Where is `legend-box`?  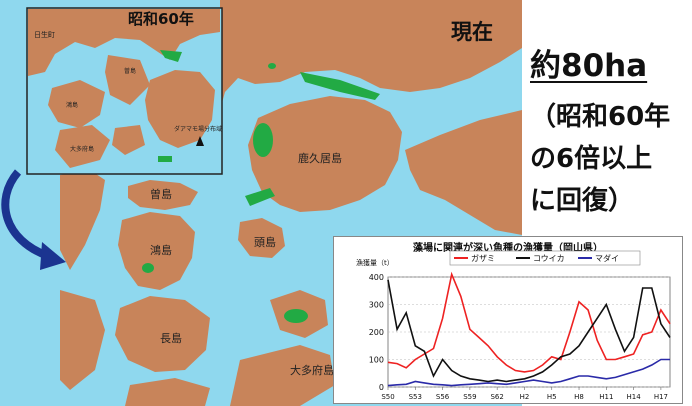 legend-box is located at coordinates (545, 258).